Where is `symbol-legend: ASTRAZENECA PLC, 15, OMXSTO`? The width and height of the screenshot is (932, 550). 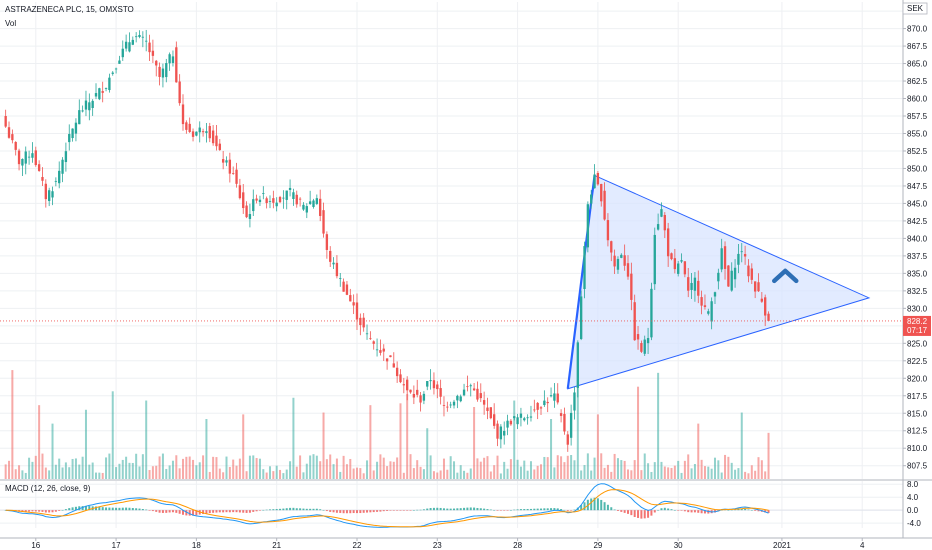
symbol-legend: ASTRAZENECA PLC, 15, OMXSTO is located at coordinates (69, 9).